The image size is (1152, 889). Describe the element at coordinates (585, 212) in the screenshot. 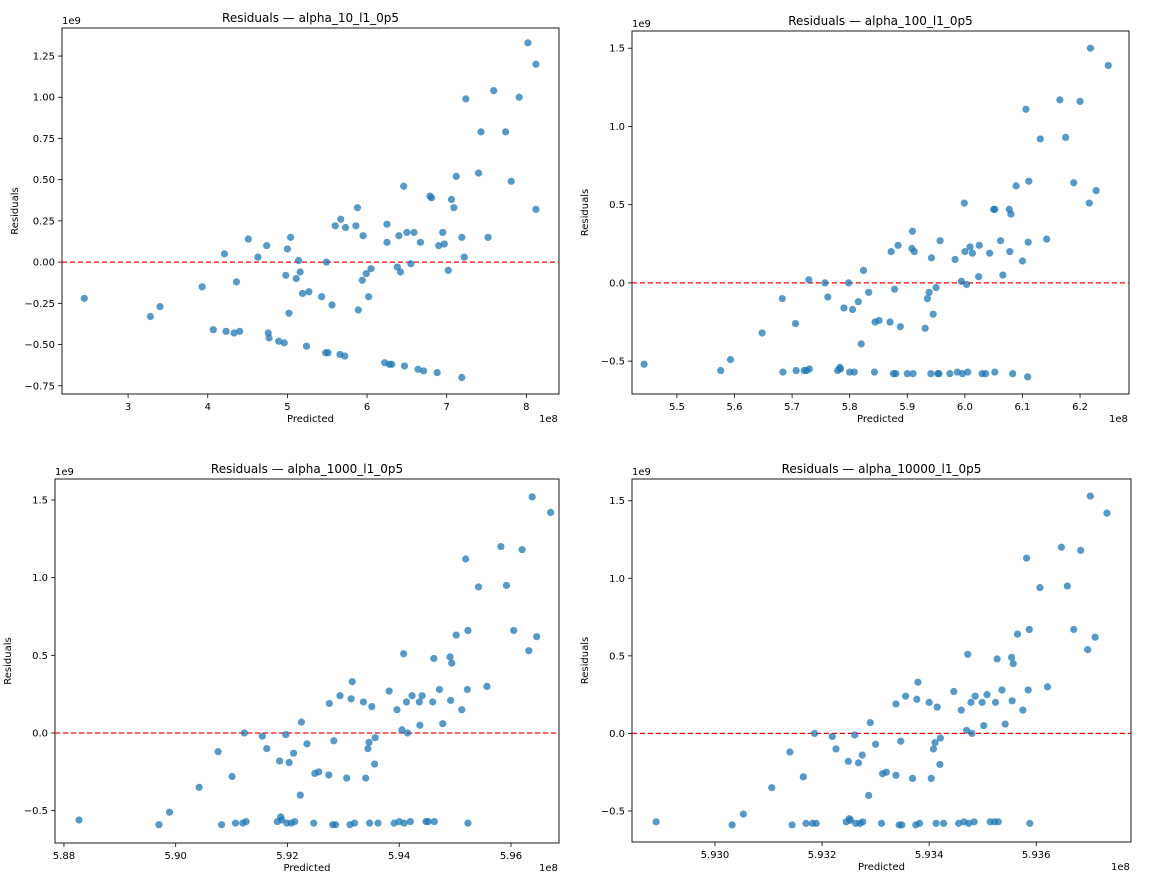

I see `y-axis-label: Residuals` at that location.